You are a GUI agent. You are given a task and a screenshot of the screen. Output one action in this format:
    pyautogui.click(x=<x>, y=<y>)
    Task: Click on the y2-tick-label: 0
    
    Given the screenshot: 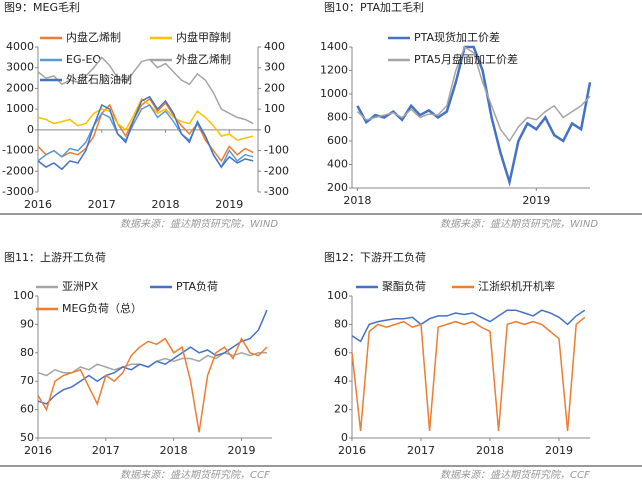 What is the action you would take?
    pyautogui.click(x=267, y=129)
    